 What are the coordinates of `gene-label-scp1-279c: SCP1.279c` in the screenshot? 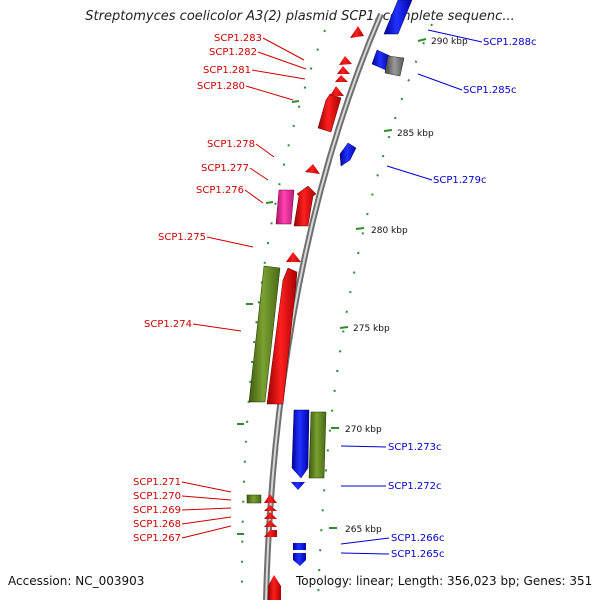 It's located at (460, 180).